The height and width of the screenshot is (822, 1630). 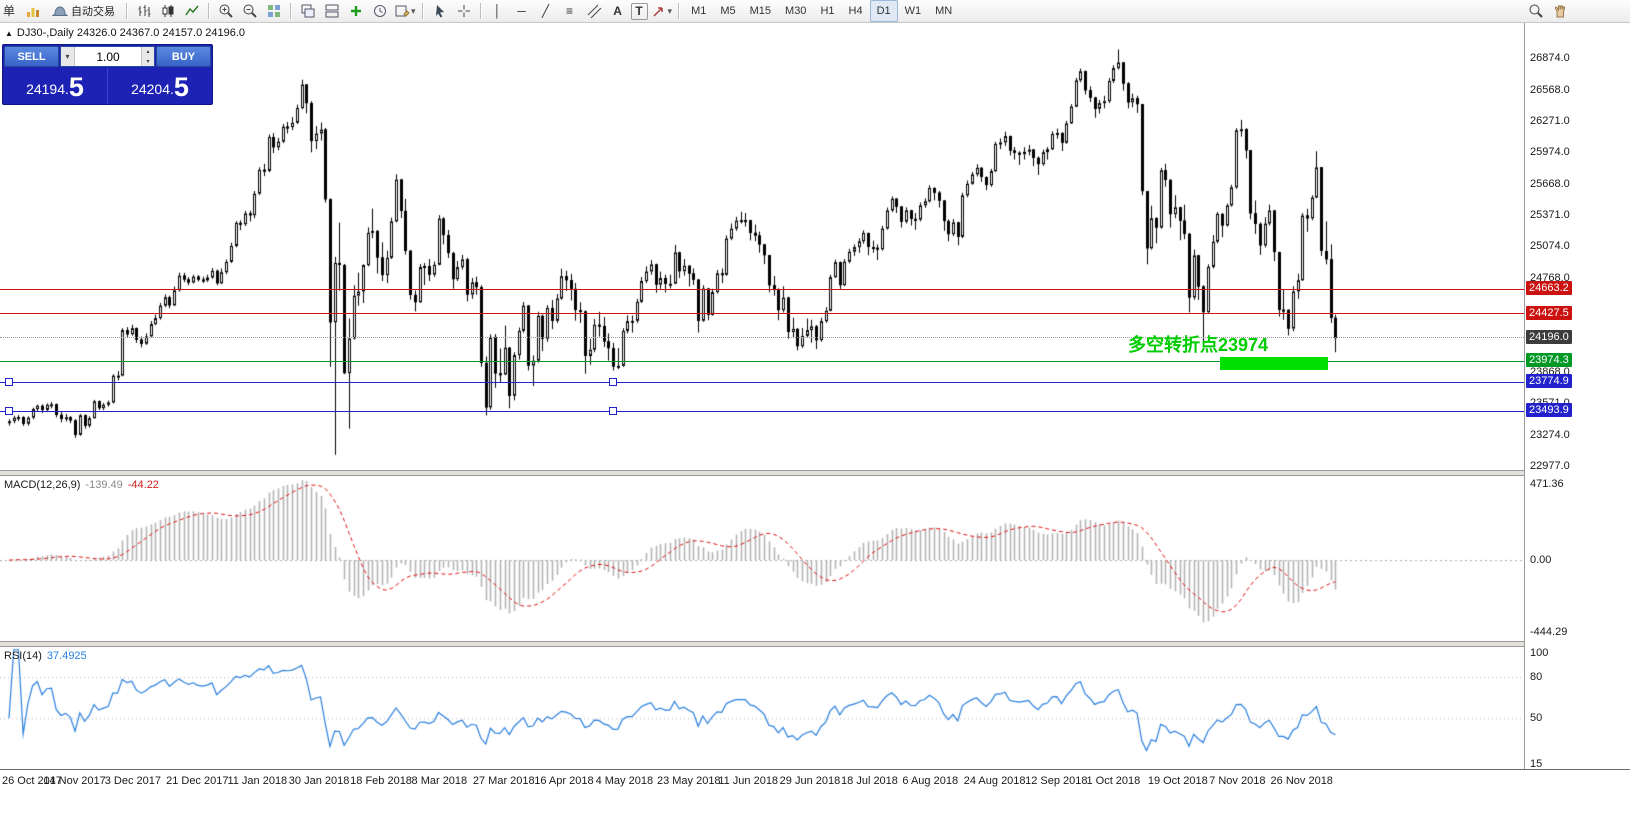 I want to click on timeframe-button-h4: H4, so click(x=855, y=11).